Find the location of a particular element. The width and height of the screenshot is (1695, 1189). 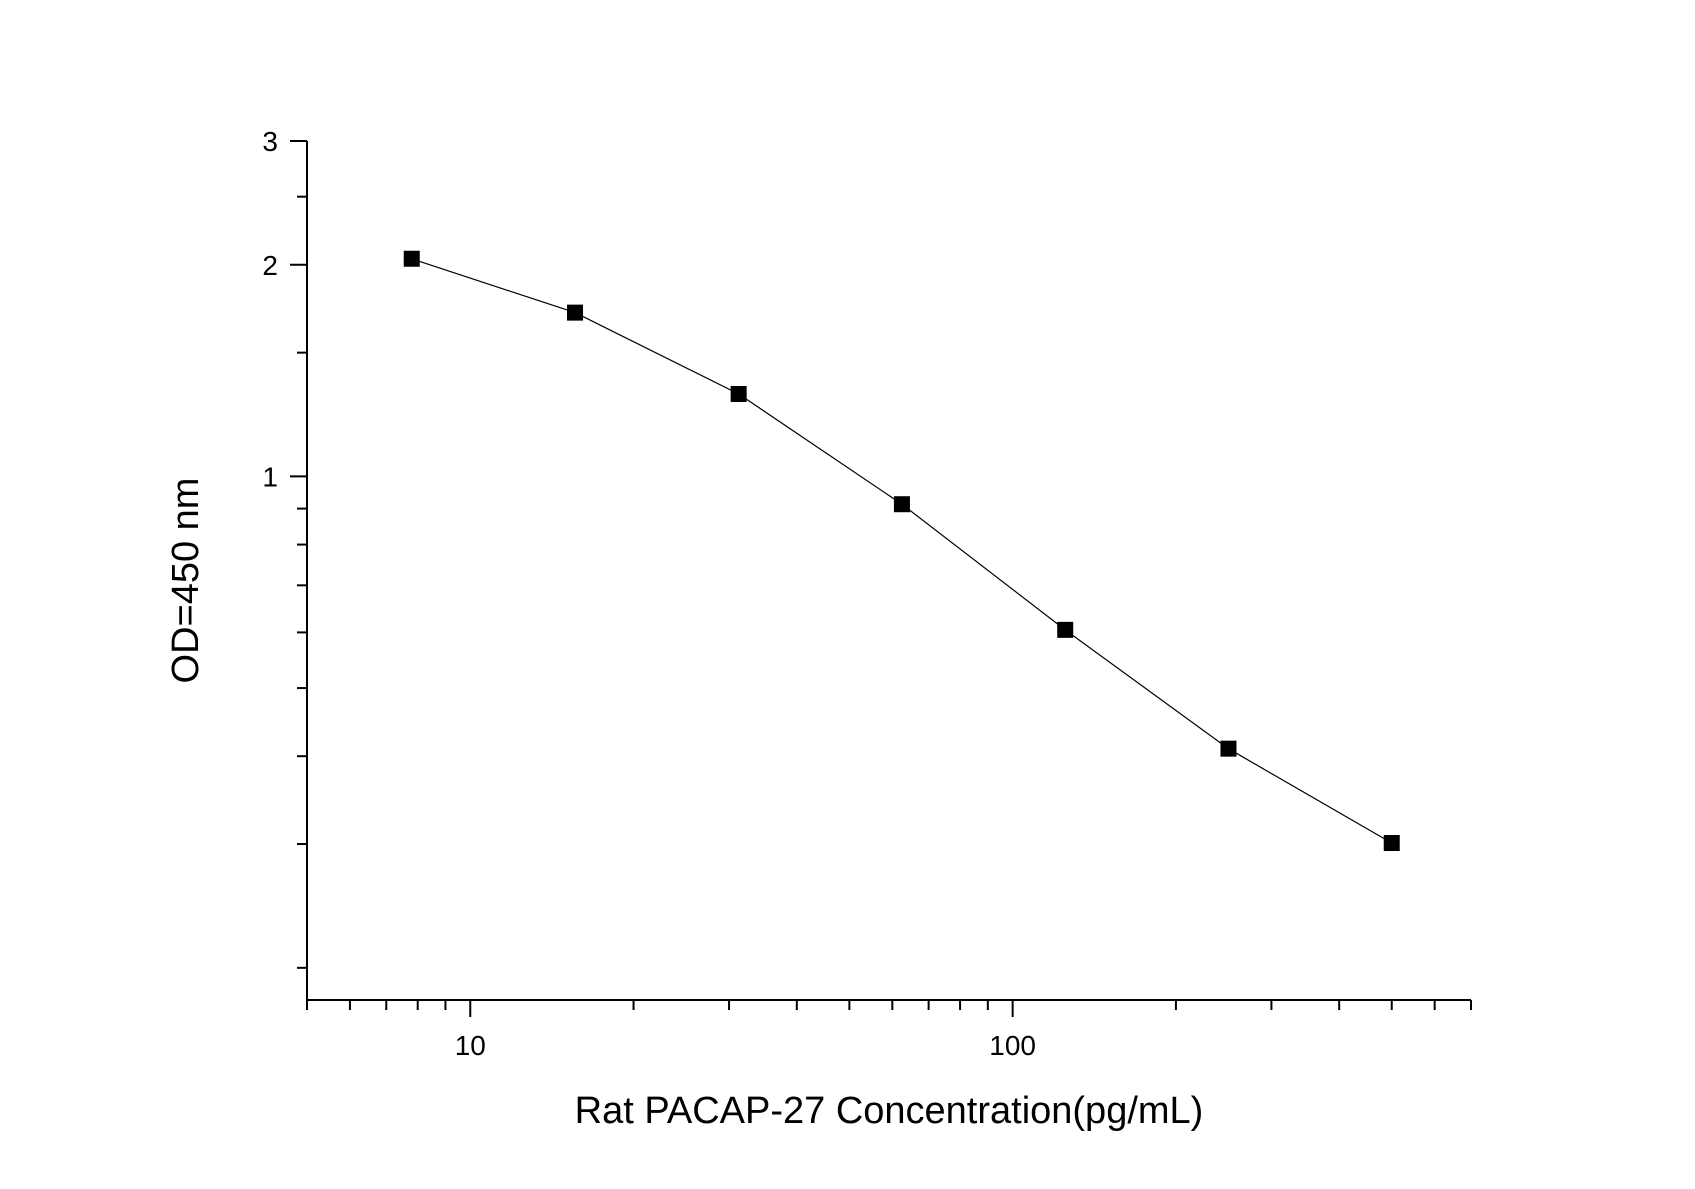

y-ticks: 1 2 3 is located at coordinates (284, 547).